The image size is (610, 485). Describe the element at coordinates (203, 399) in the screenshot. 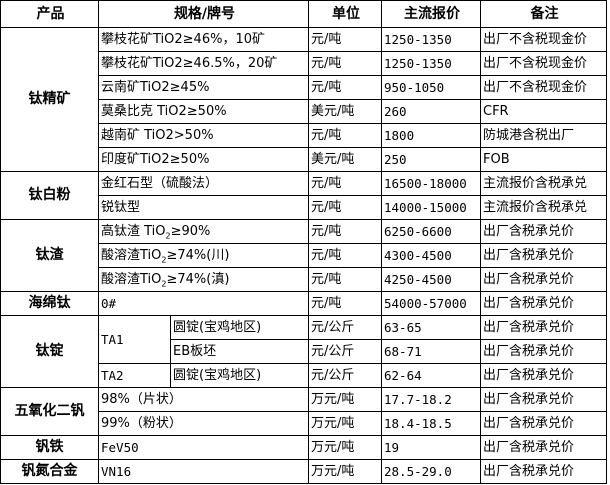

I see `spec-cell: 98%（片状）` at that location.